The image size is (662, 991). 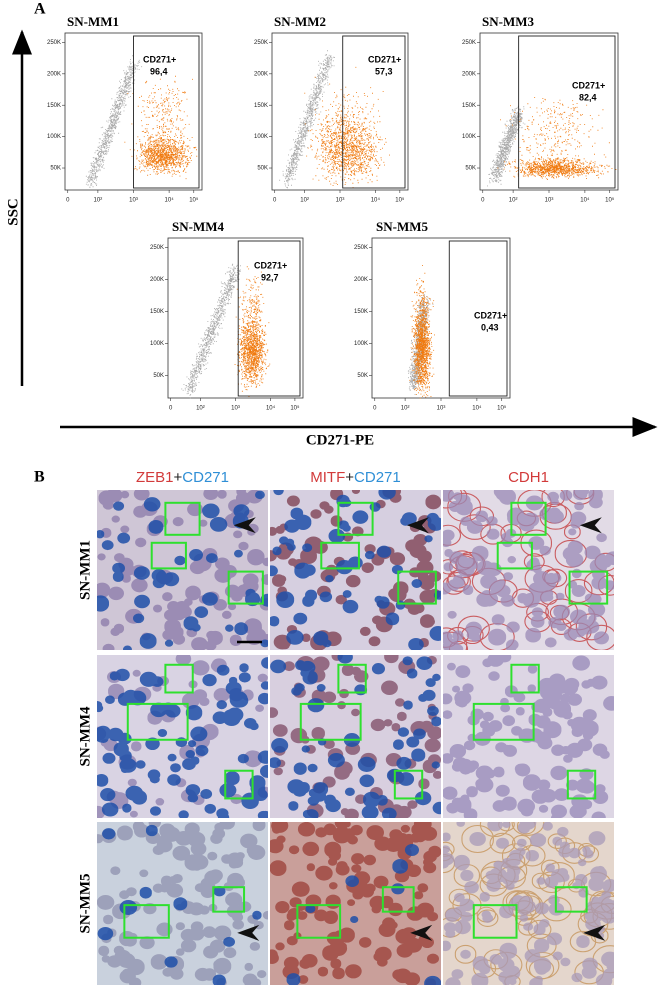 I want to click on blue-stain, so click(x=179, y=904).